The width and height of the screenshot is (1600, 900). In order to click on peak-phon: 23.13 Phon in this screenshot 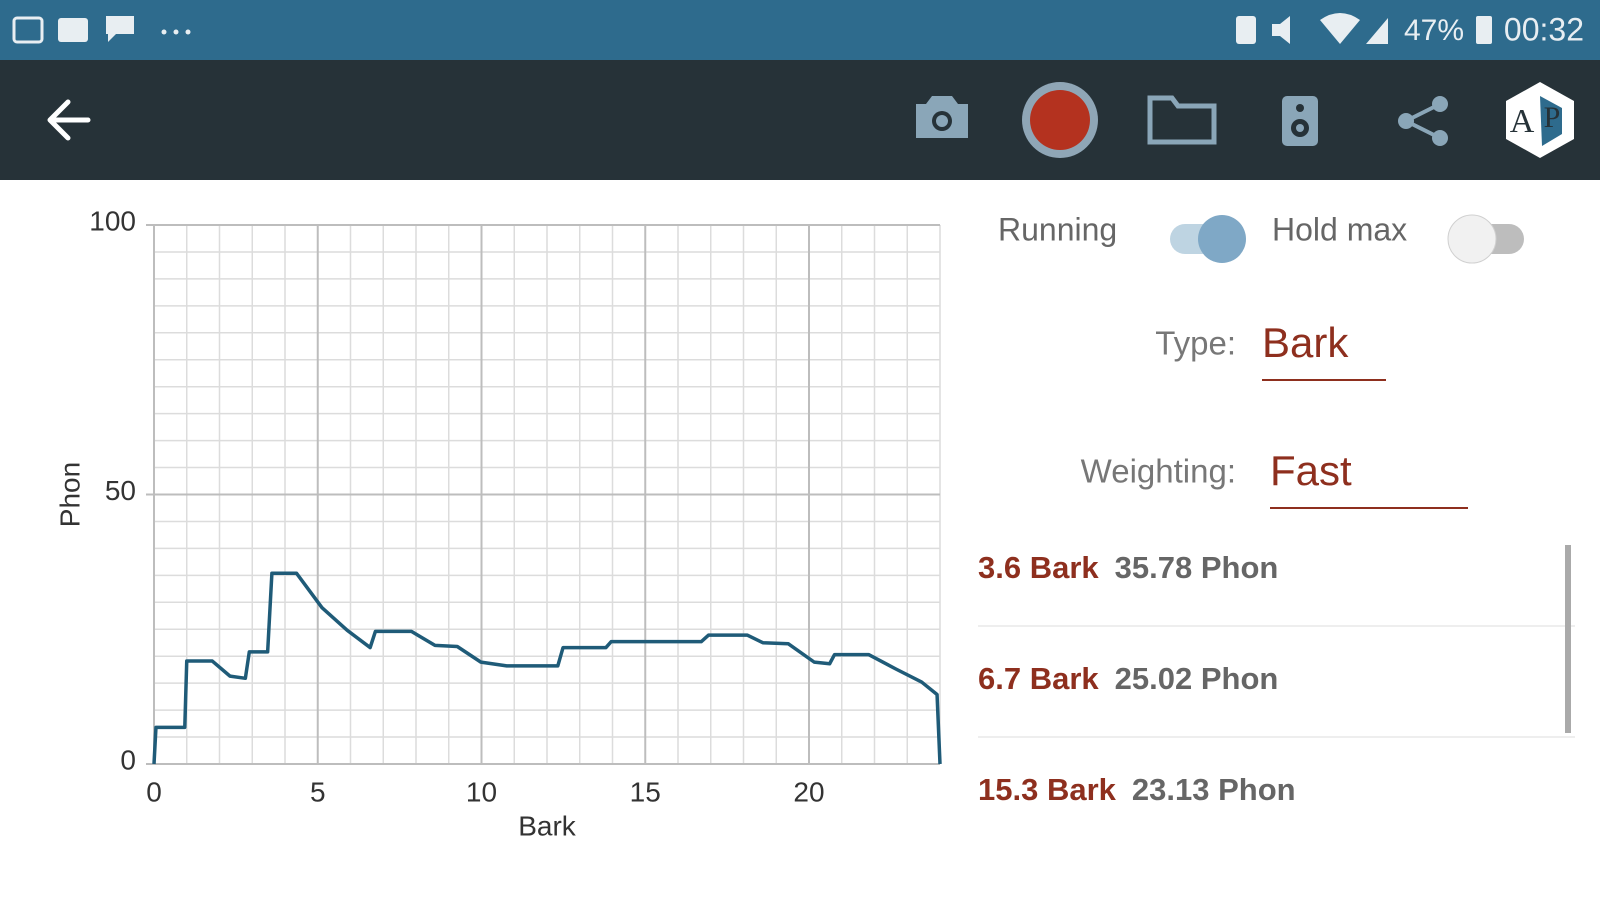, I will do `click(1214, 789)`.